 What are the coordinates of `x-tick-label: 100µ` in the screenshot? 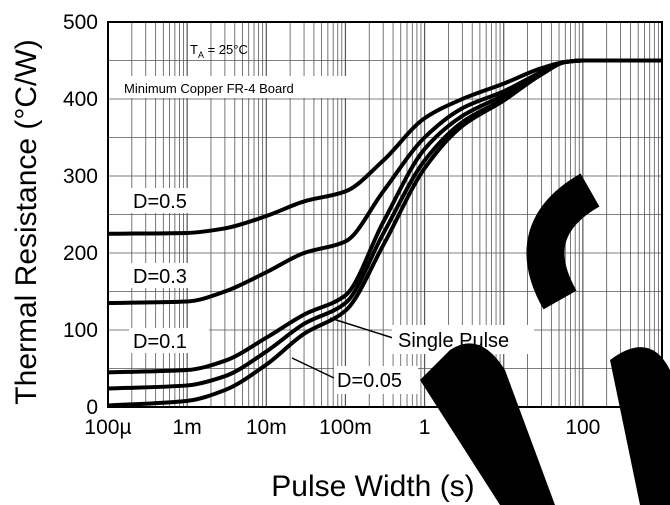 It's located at (107, 427).